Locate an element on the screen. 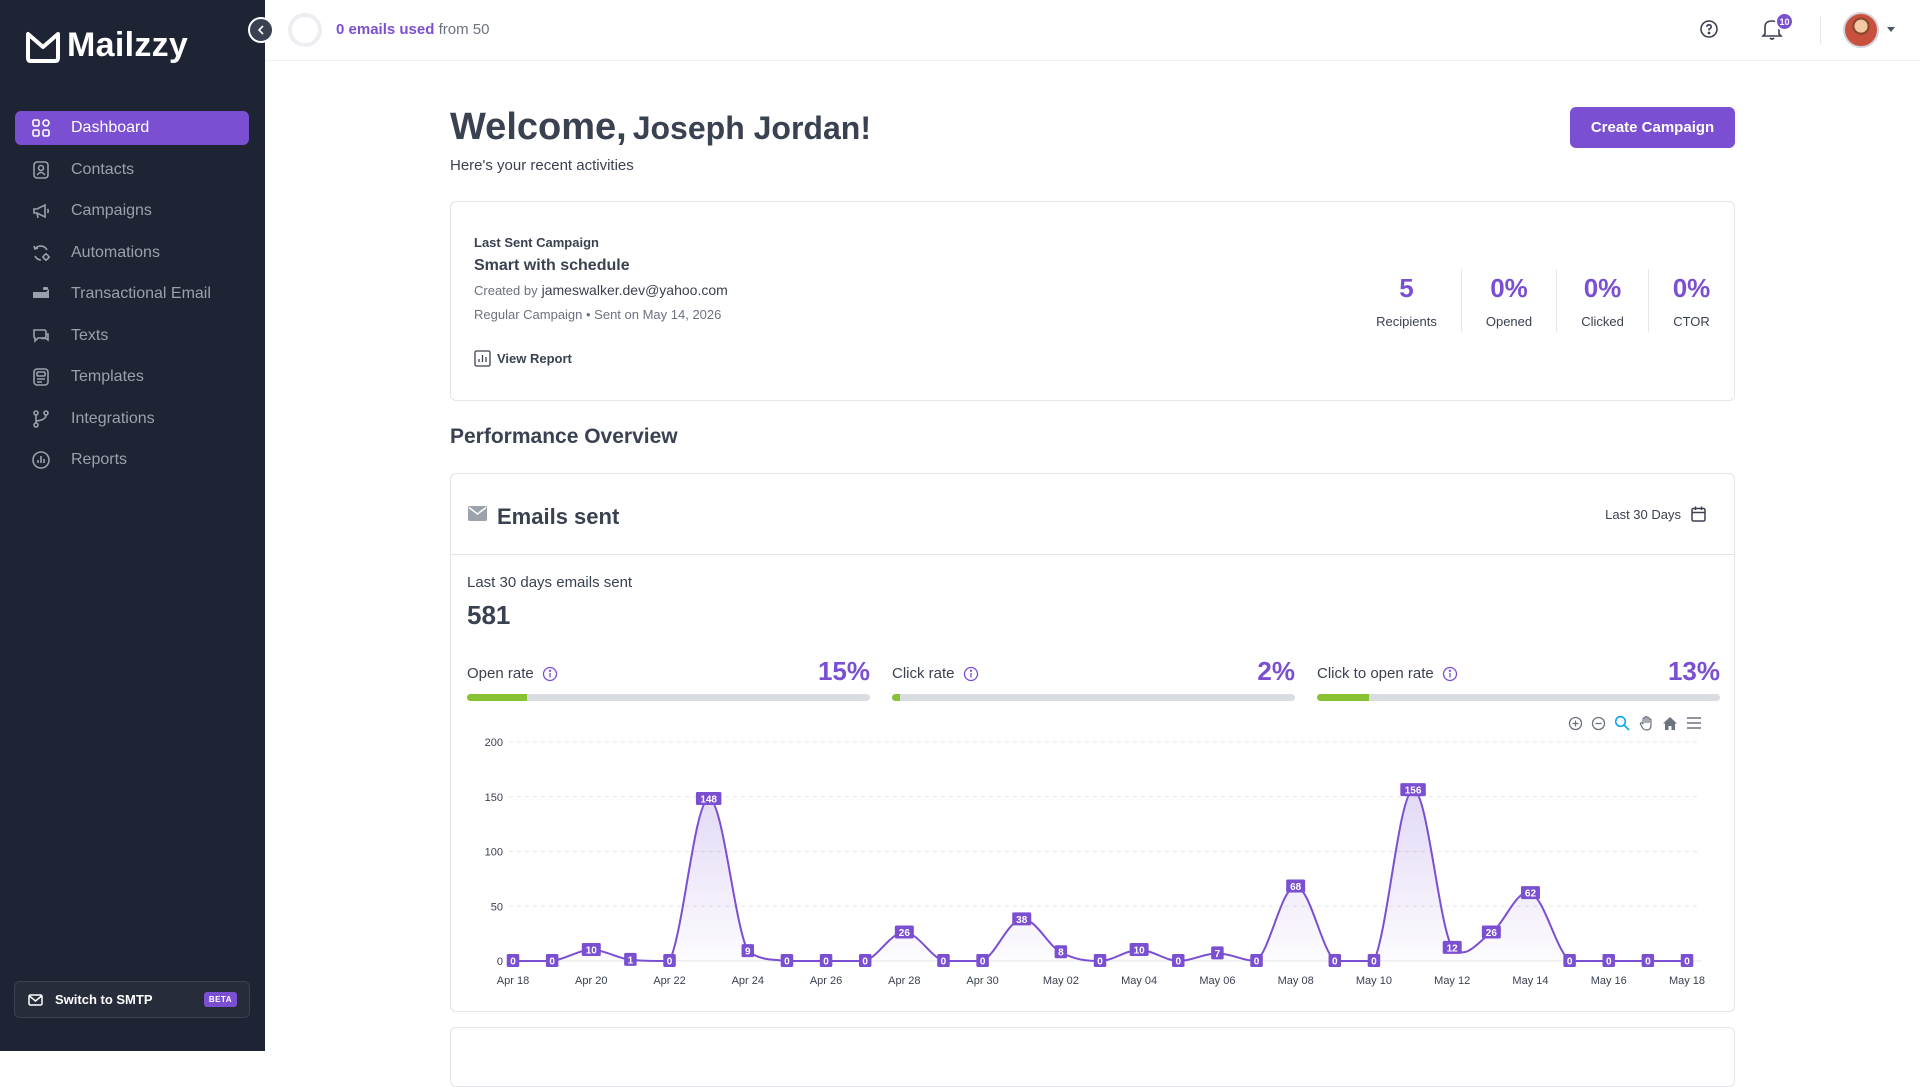  smtp-label: Switch to SMTP is located at coordinates (104, 999).